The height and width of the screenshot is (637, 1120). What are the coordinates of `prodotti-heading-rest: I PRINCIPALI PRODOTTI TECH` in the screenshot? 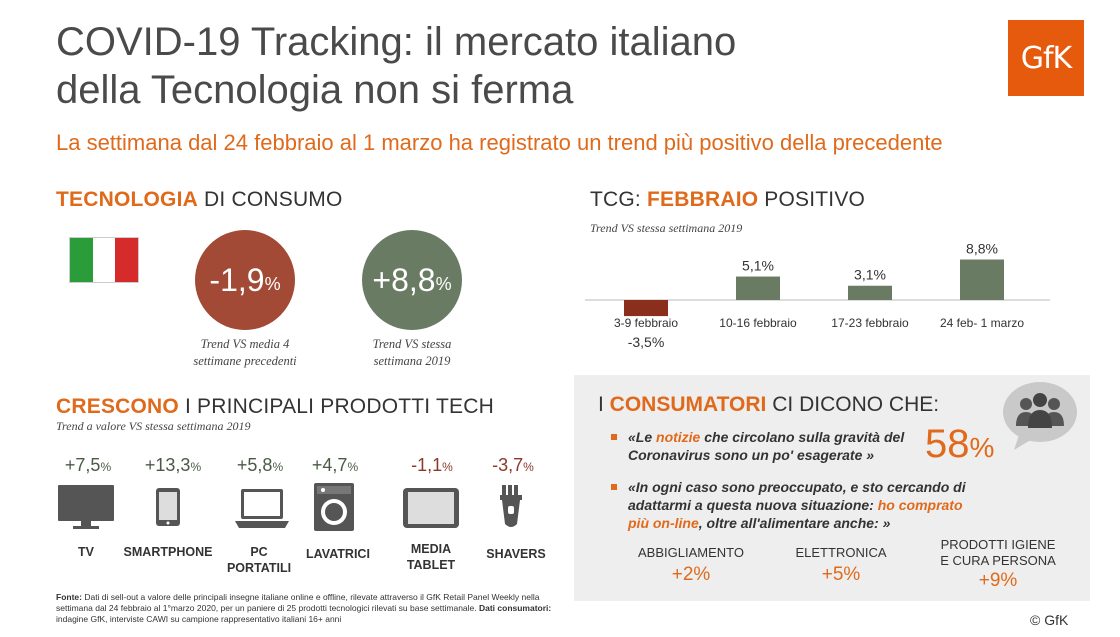 It's located at (336, 406).